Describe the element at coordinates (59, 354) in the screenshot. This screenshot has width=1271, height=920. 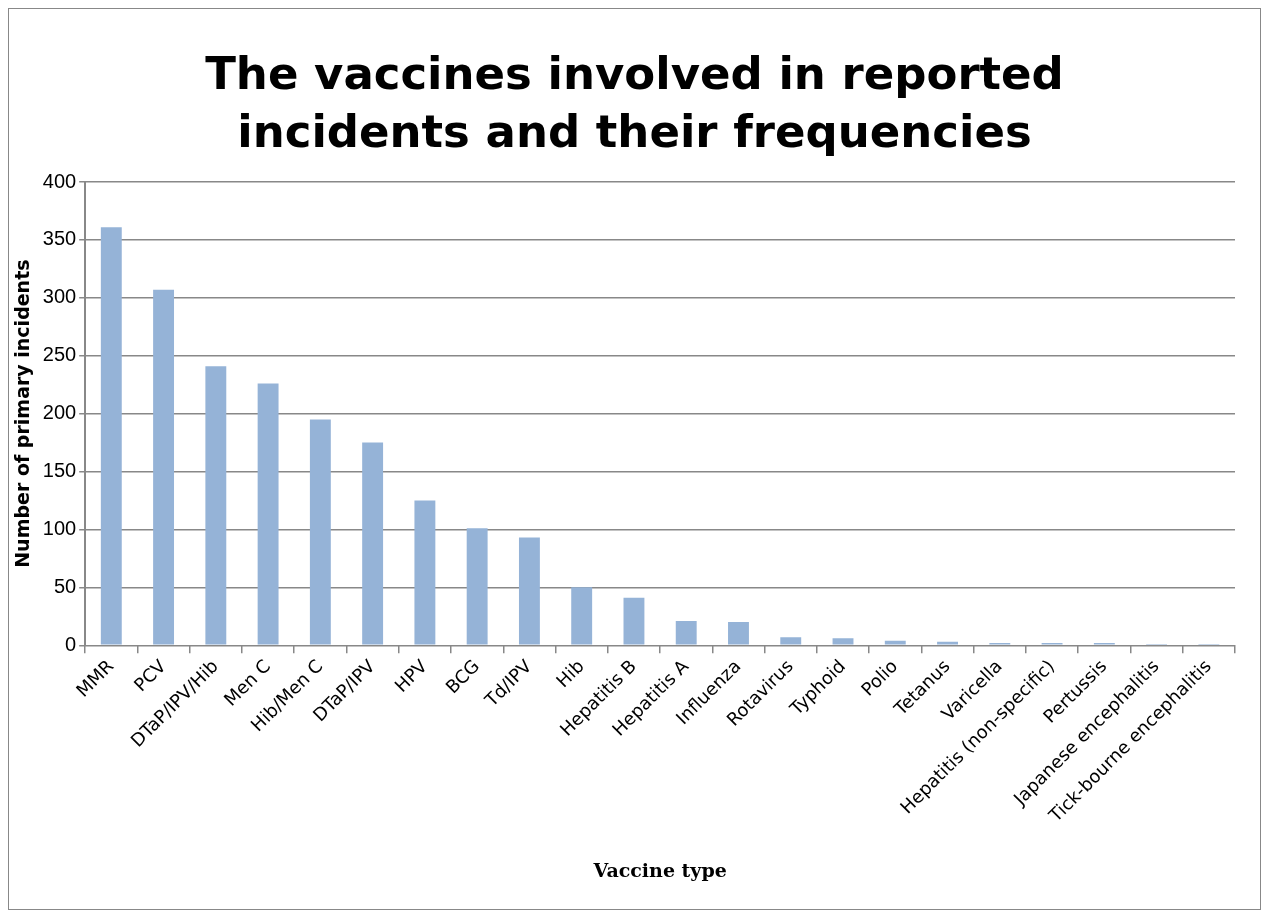
I see `y-tick-label: 250` at that location.